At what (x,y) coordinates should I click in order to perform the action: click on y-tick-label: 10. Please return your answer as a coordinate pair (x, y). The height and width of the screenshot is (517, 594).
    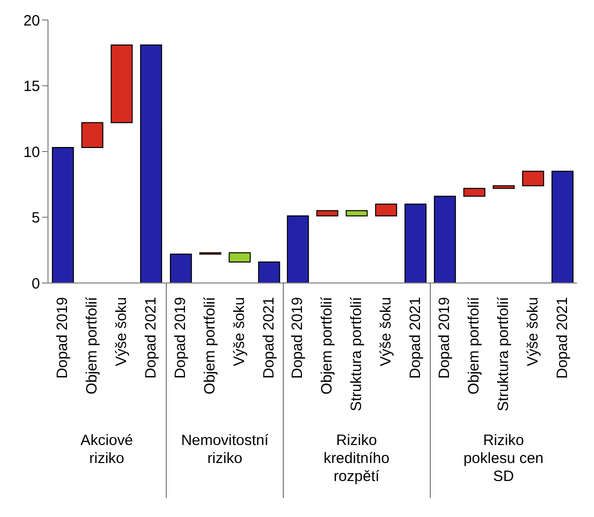
    Looking at the image, I should click on (31, 152).